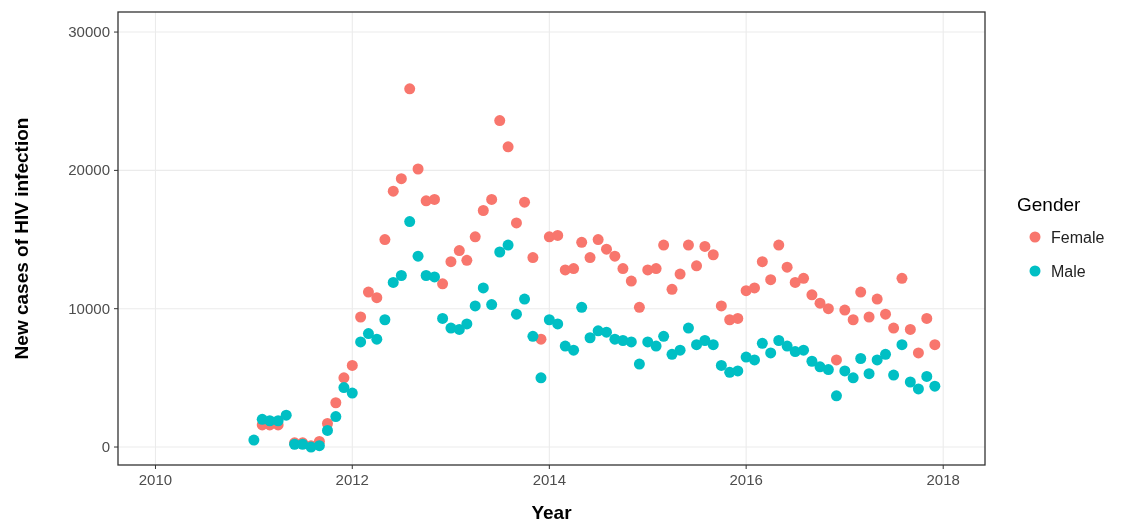 The image size is (1142, 525). I want to click on x-tick-label: 2018, so click(943, 479).